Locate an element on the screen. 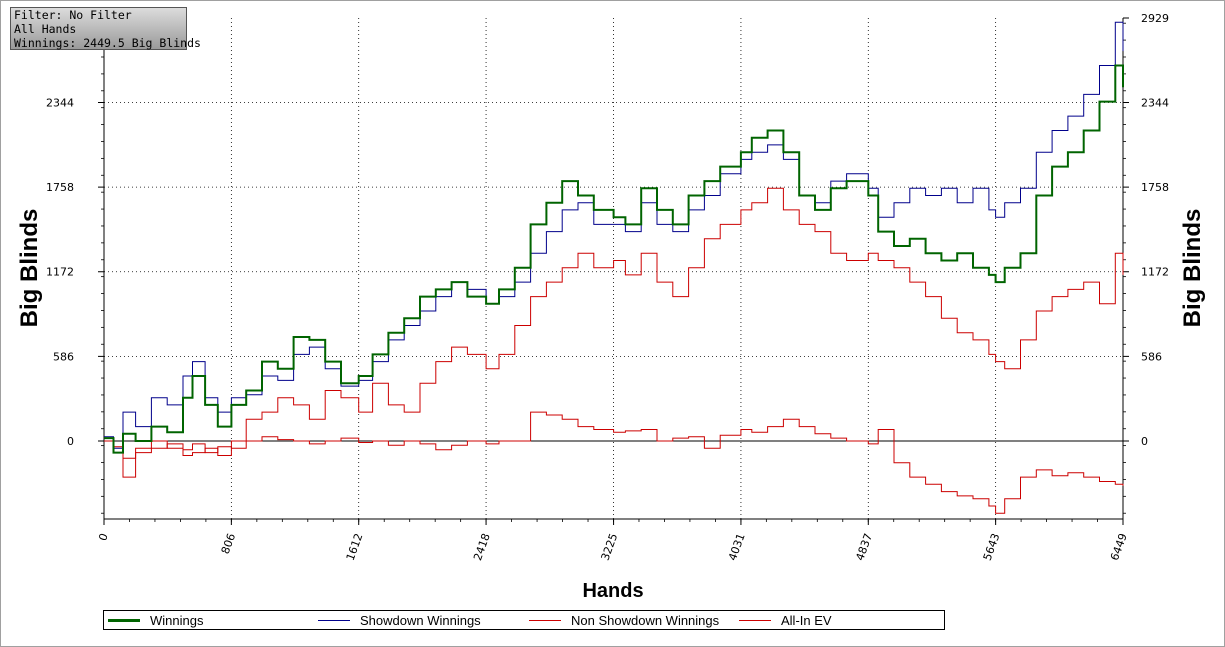 The width and height of the screenshot is (1225, 647). x-tick-label: 6449 is located at coordinates (1119, 547).